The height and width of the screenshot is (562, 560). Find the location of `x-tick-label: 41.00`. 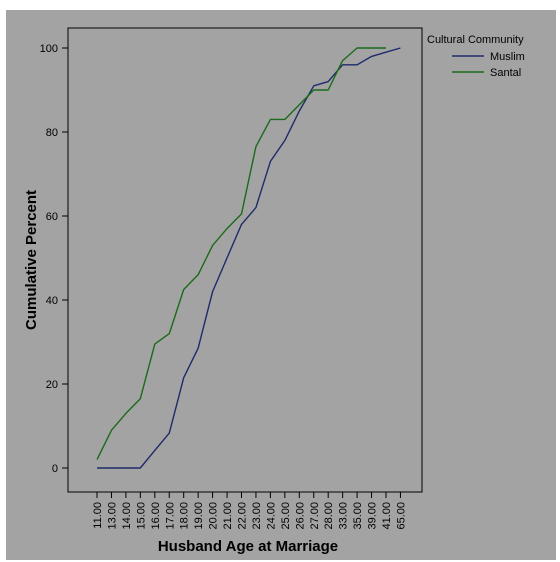

x-tick-label: 41.00 is located at coordinates (387, 516).